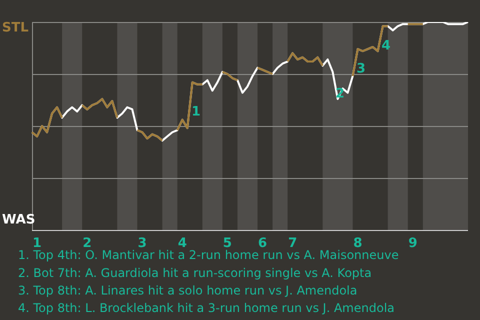  I want to click on annotation: WAS, so click(19, 220).